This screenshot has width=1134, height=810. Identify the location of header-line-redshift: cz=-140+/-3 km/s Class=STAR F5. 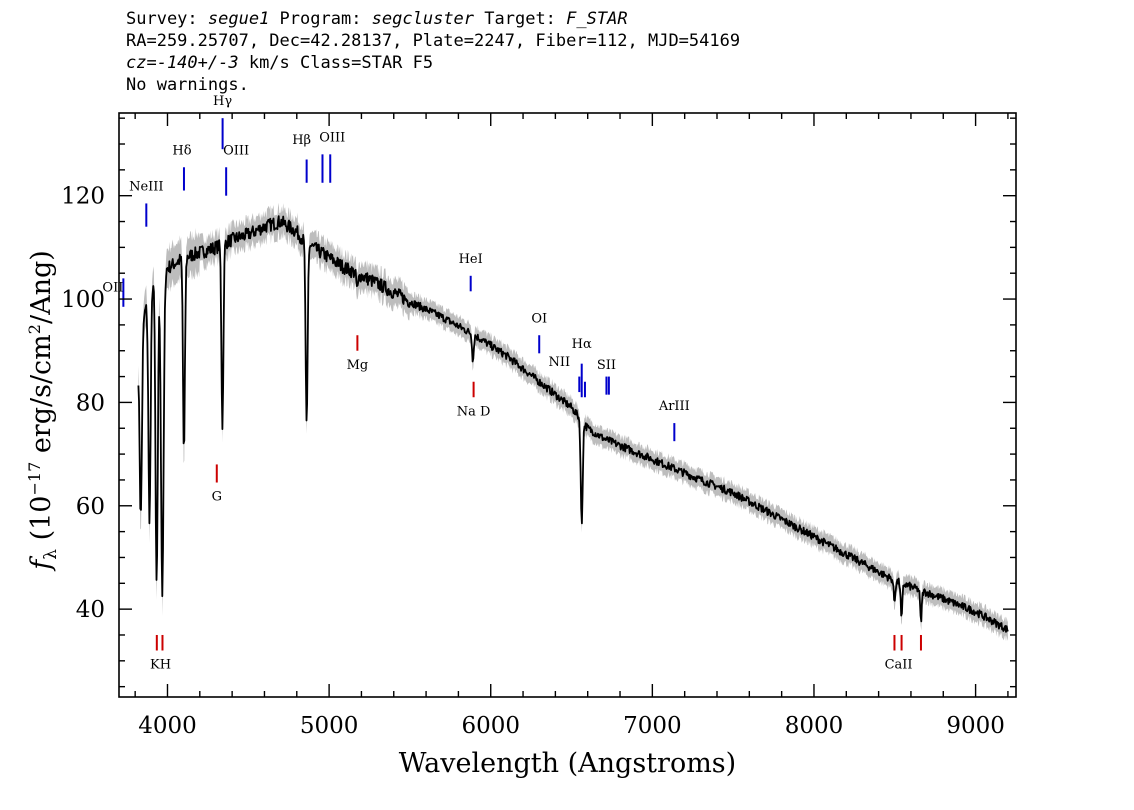
(433, 63).